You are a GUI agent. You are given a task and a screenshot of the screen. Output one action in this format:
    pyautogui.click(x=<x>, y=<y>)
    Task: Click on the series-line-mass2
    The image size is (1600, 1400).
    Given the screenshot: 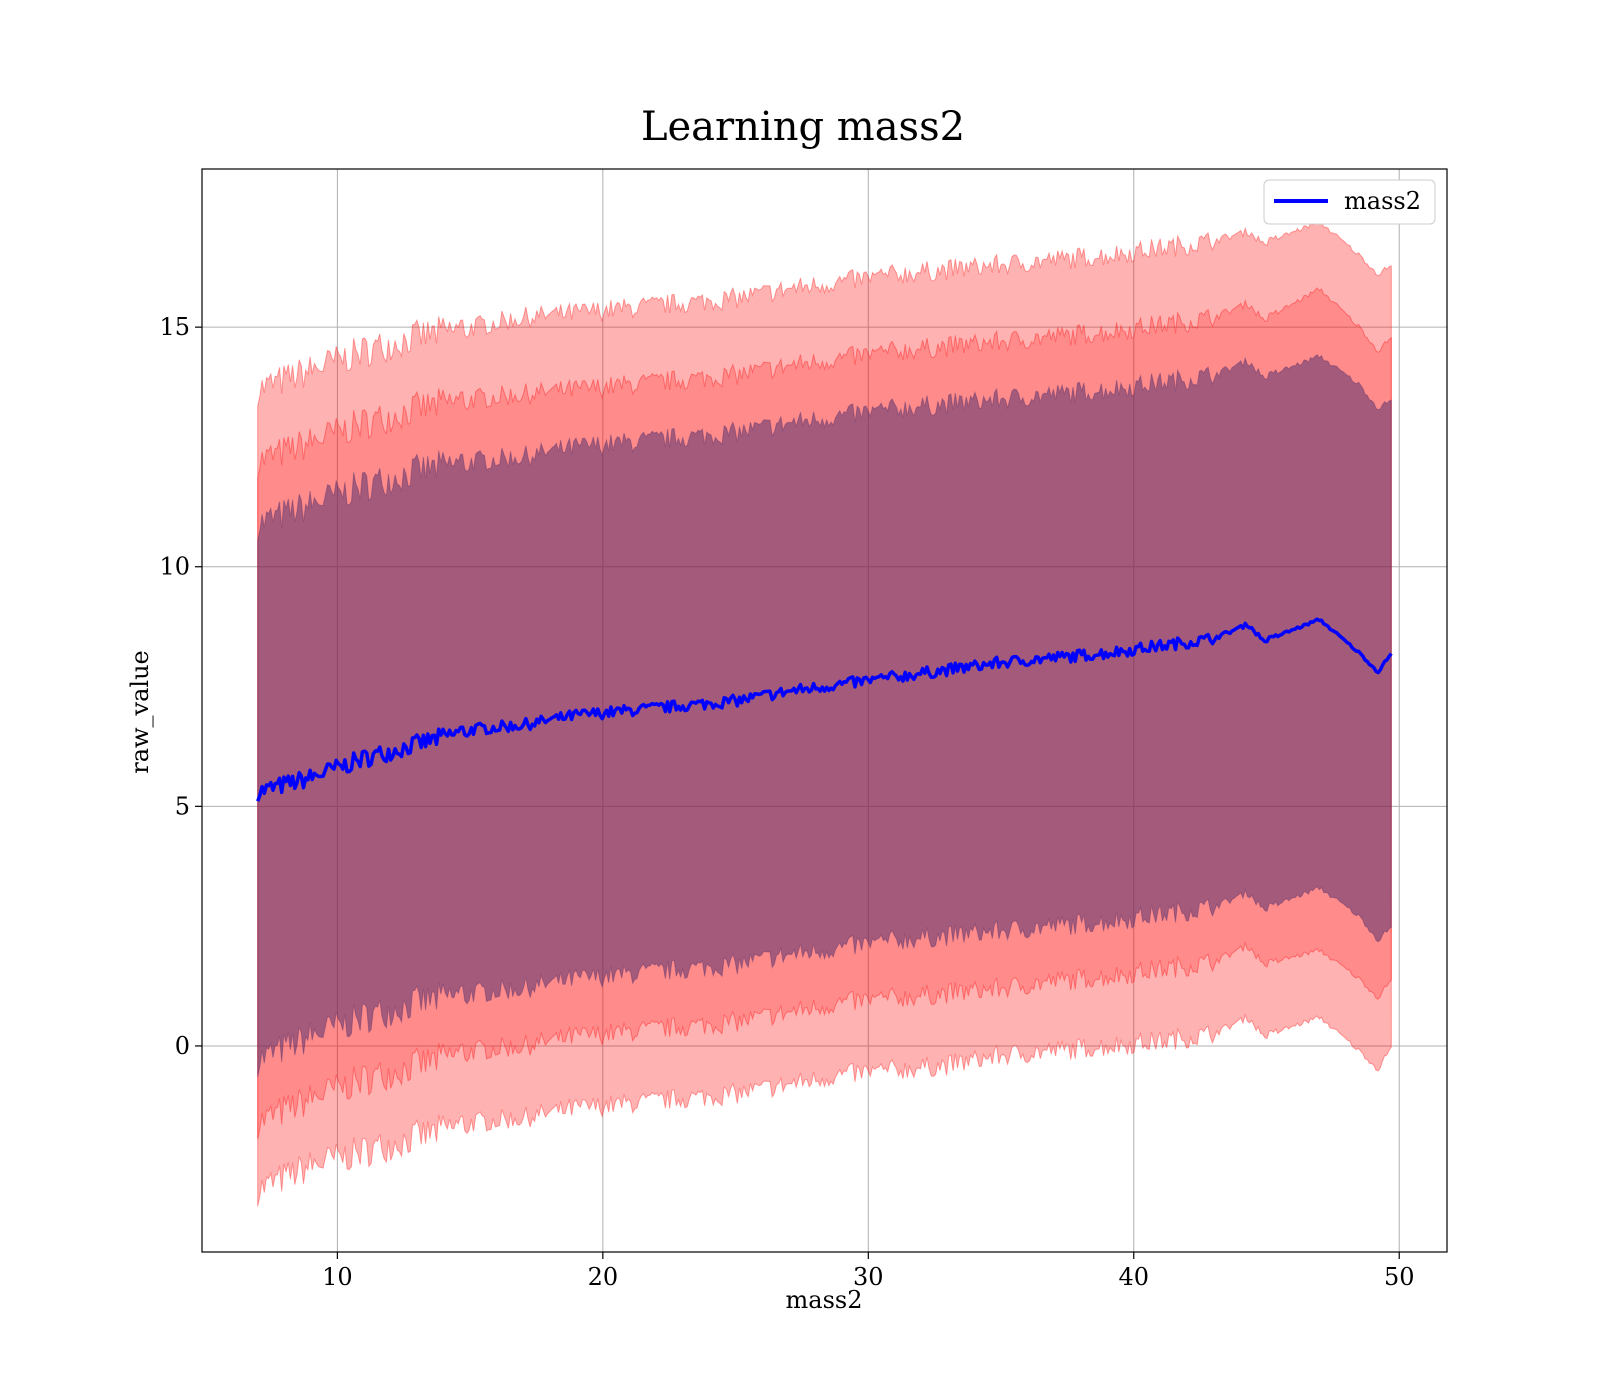 What is the action you would take?
    pyautogui.click(x=824, y=709)
    